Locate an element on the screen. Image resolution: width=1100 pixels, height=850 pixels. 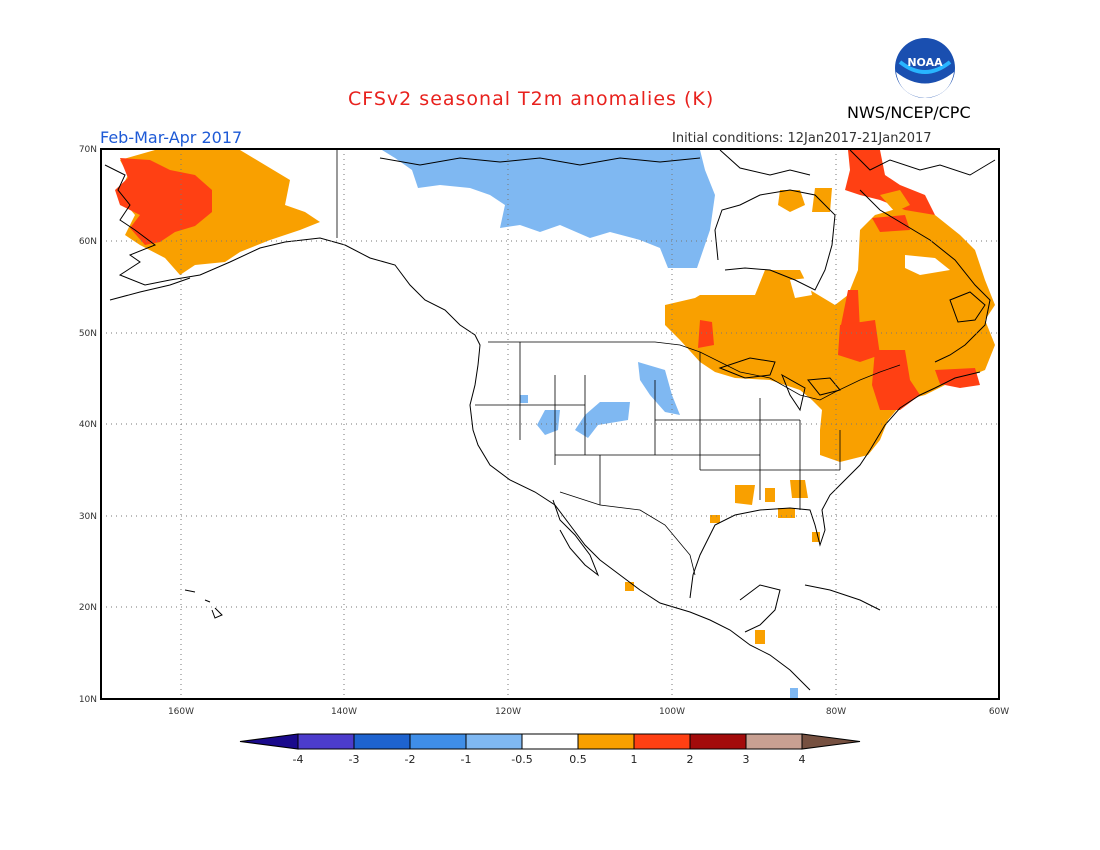
colorbar: -4 -3 -2 -1 -0.5 0.5 1 2 3 4 is located at coordinates (550, 749).